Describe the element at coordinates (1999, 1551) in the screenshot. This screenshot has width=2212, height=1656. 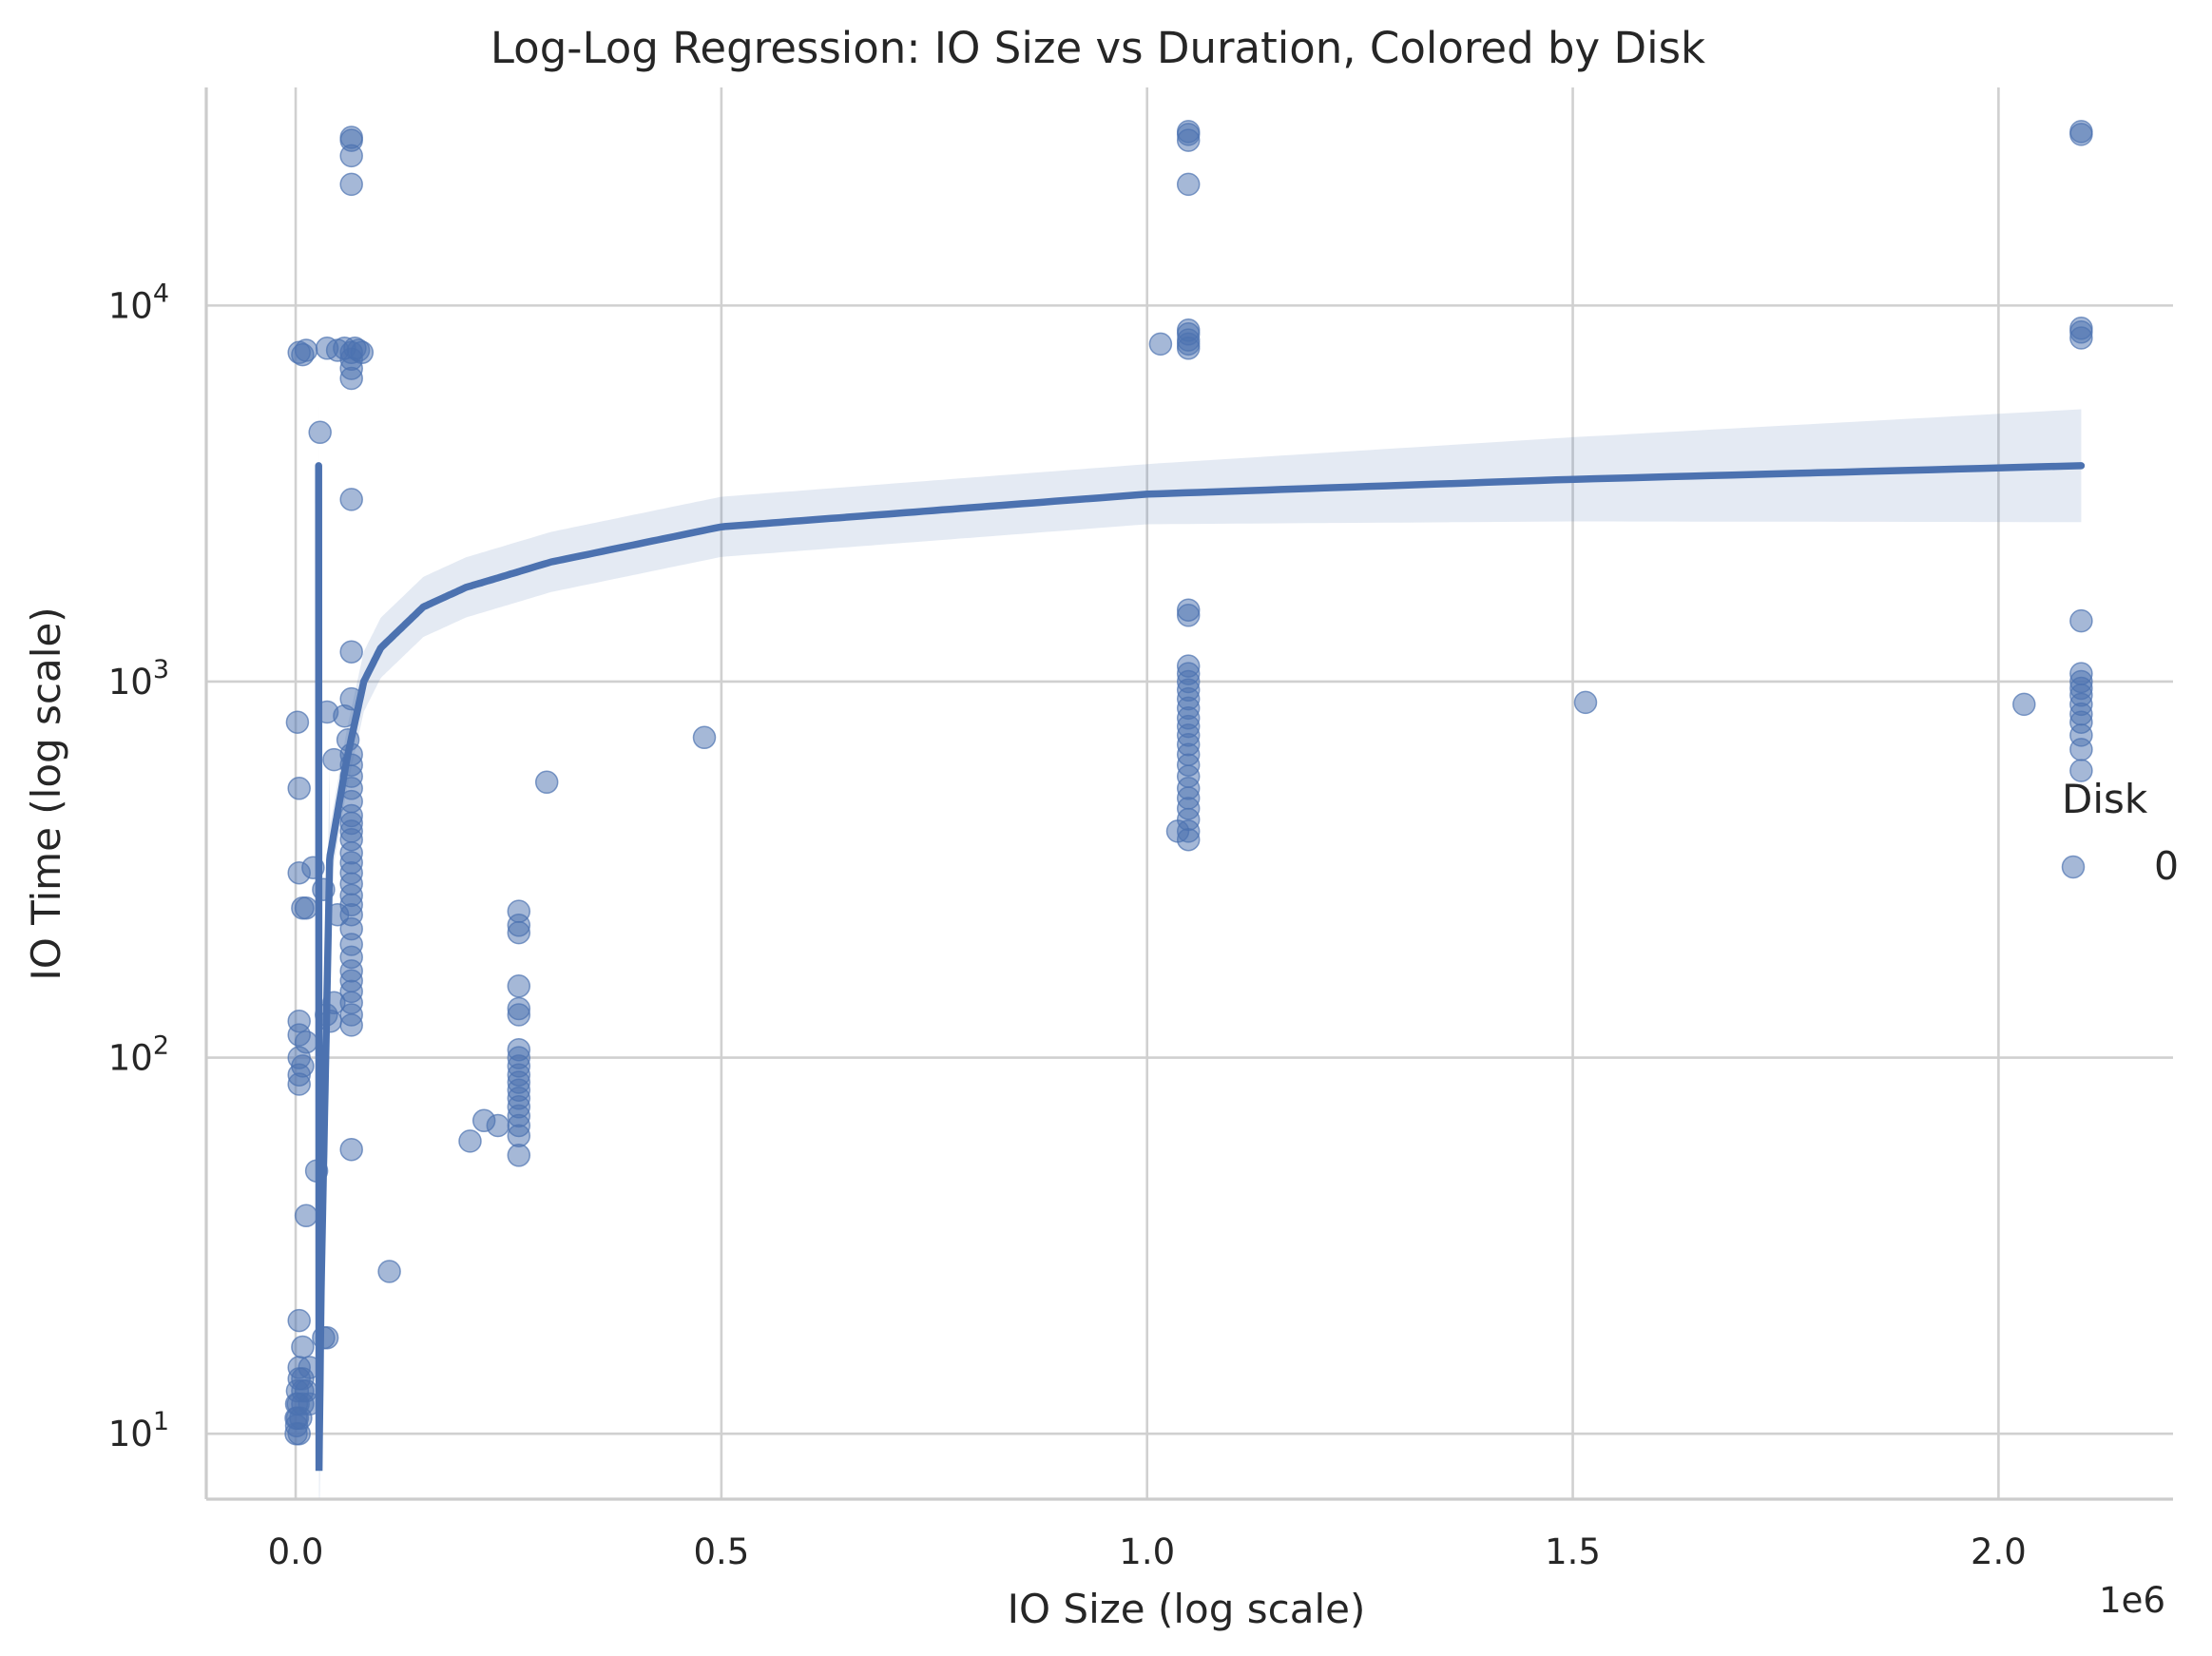
I see `x-tick-label: 2.0` at that location.